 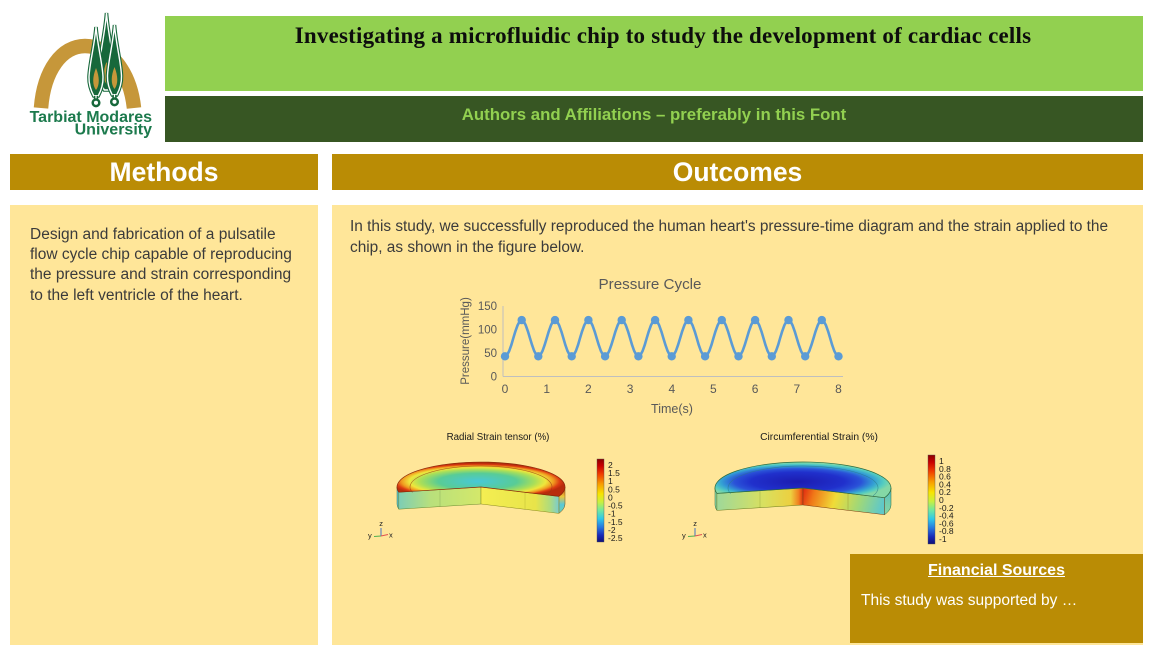 What do you see at coordinates (945, 492) in the screenshot?
I see `svg-text: 0.2` at bounding box center [945, 492].